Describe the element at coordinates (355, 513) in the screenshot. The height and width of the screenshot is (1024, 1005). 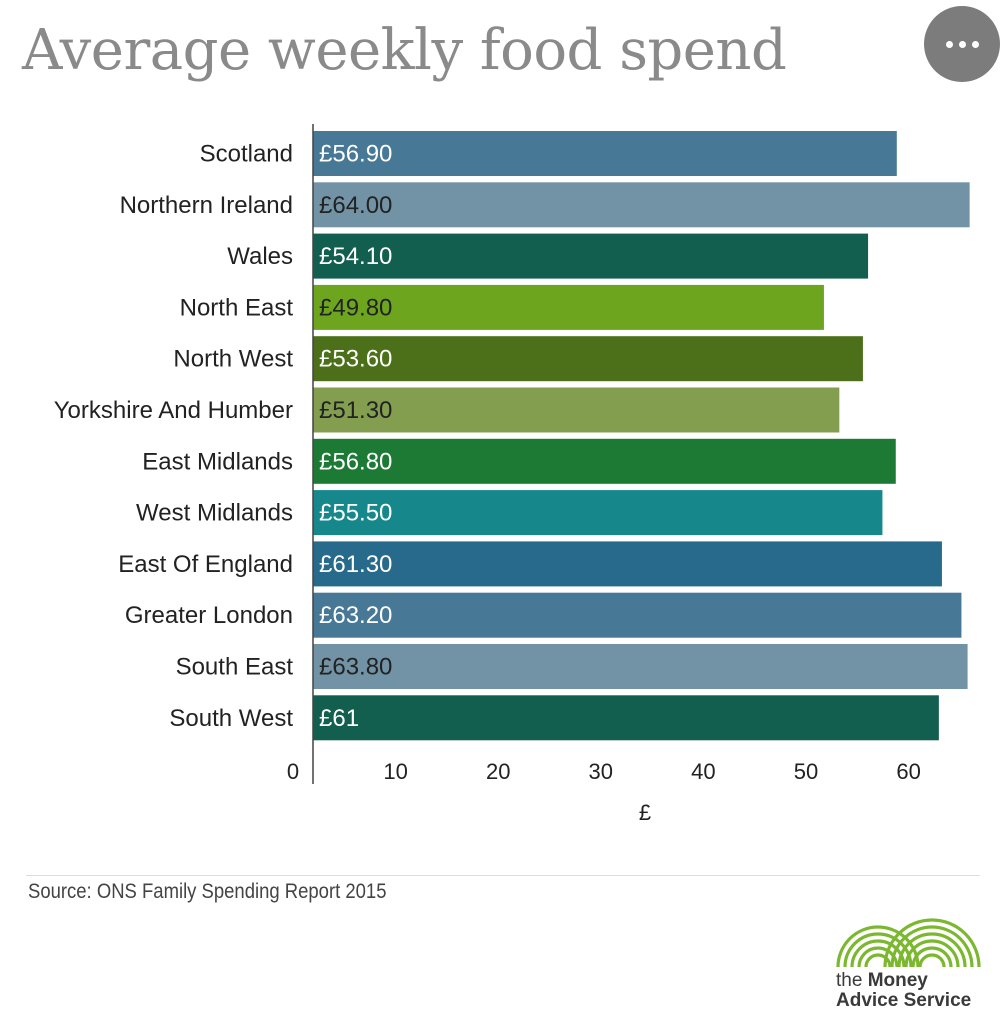
I see `bar-data-label: £55.50` at that location.